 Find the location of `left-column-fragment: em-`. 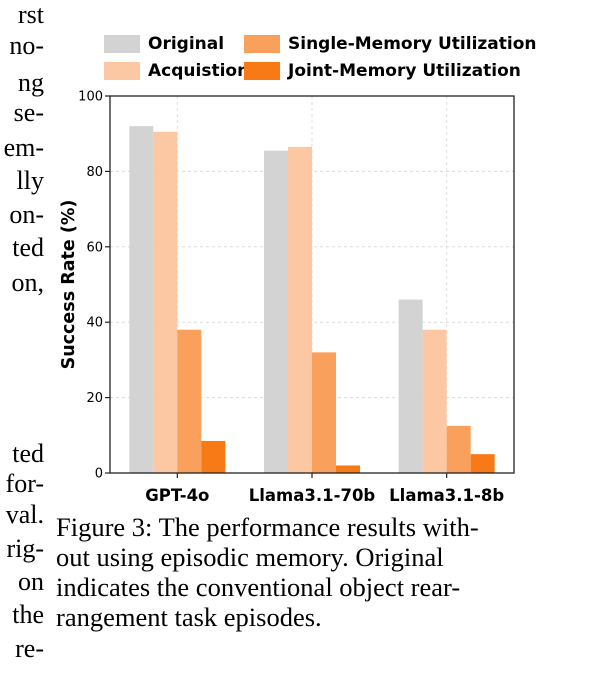

left-column-fragment: em- is located at coordinates (23, 147).